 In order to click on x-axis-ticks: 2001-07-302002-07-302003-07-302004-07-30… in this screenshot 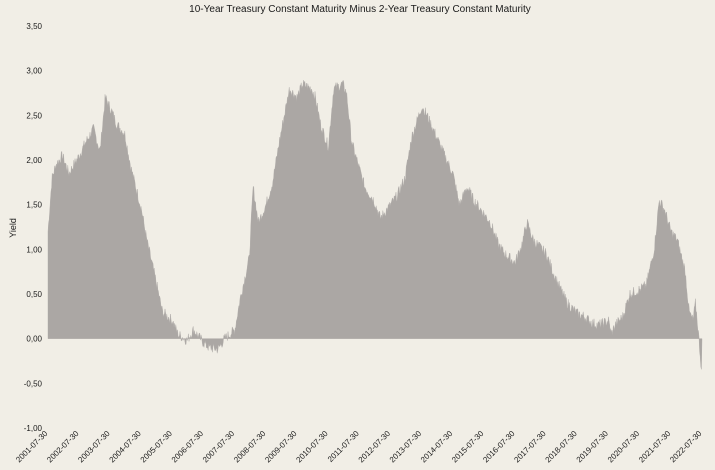, I will do `click(359, 447)`.